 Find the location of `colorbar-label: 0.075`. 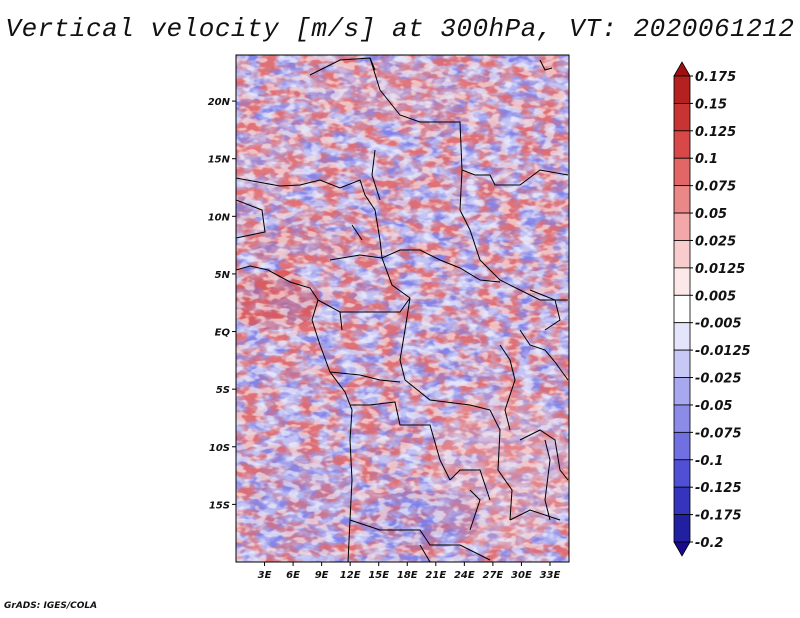

colorbar-label: 0.075 is located at coordinates (715, 187).